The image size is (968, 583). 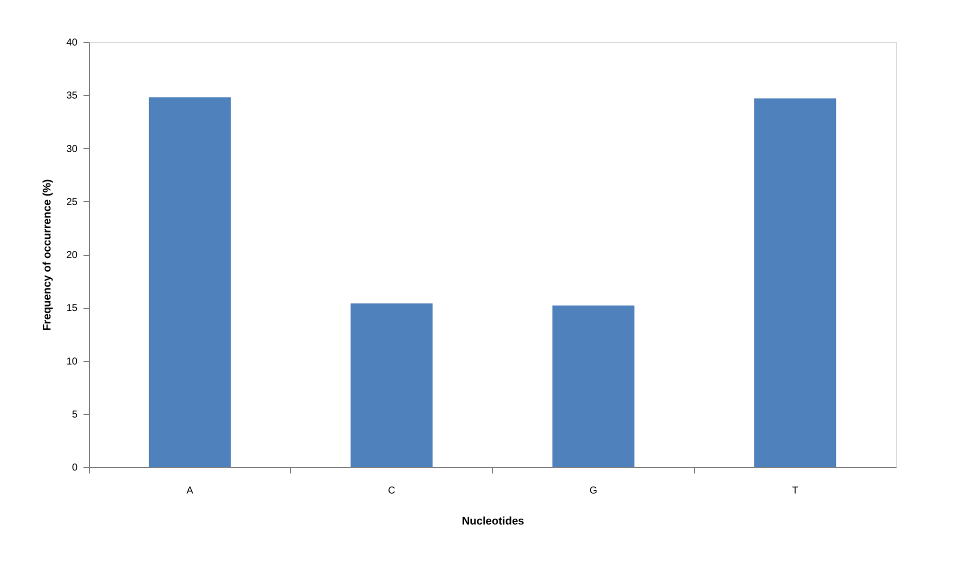 I want to click on x-tick-label: A, so click(x=190, y=491).